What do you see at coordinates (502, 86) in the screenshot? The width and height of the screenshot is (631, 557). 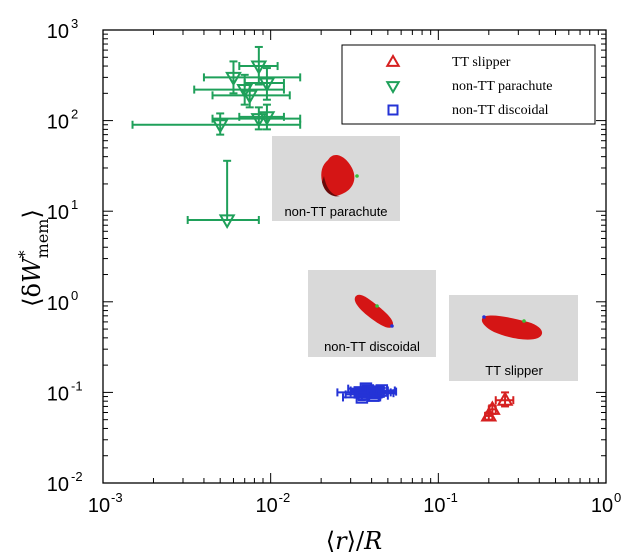 I see `legend-label: non-TT parachute` at bounding box center [502, 86].